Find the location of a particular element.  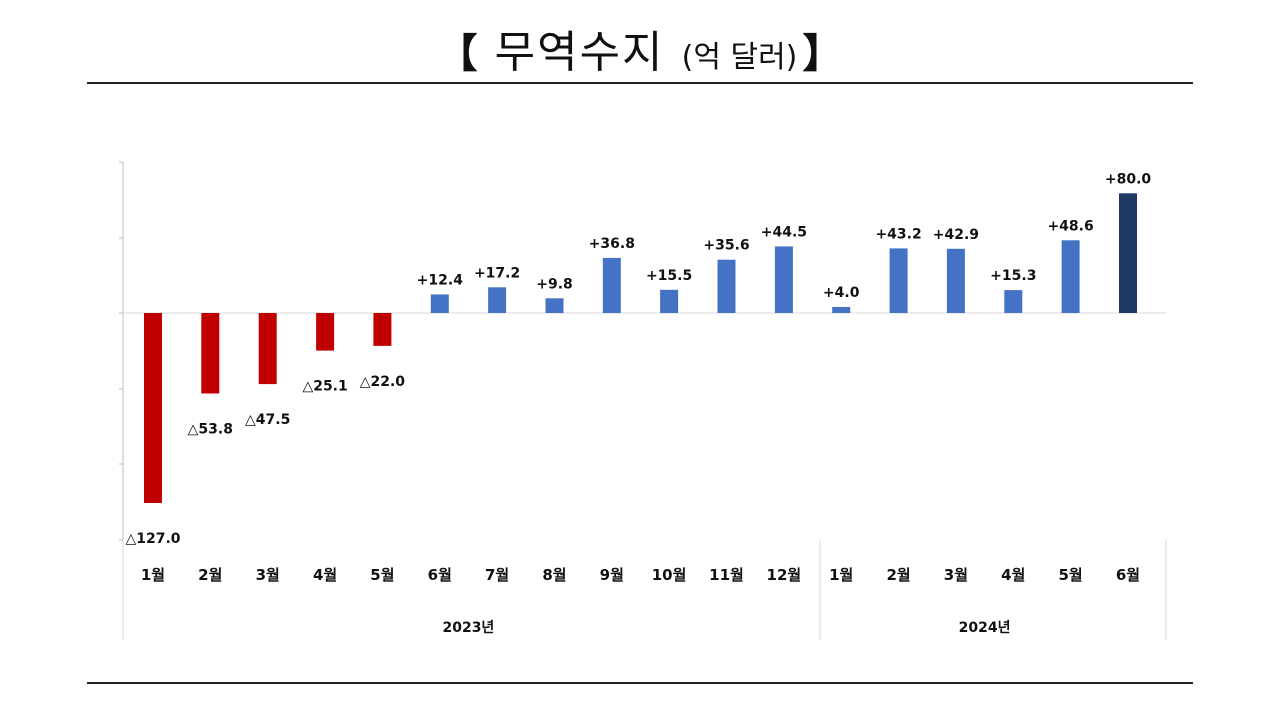

title-open-bracket: 【 is located at coordinates (457, 54).